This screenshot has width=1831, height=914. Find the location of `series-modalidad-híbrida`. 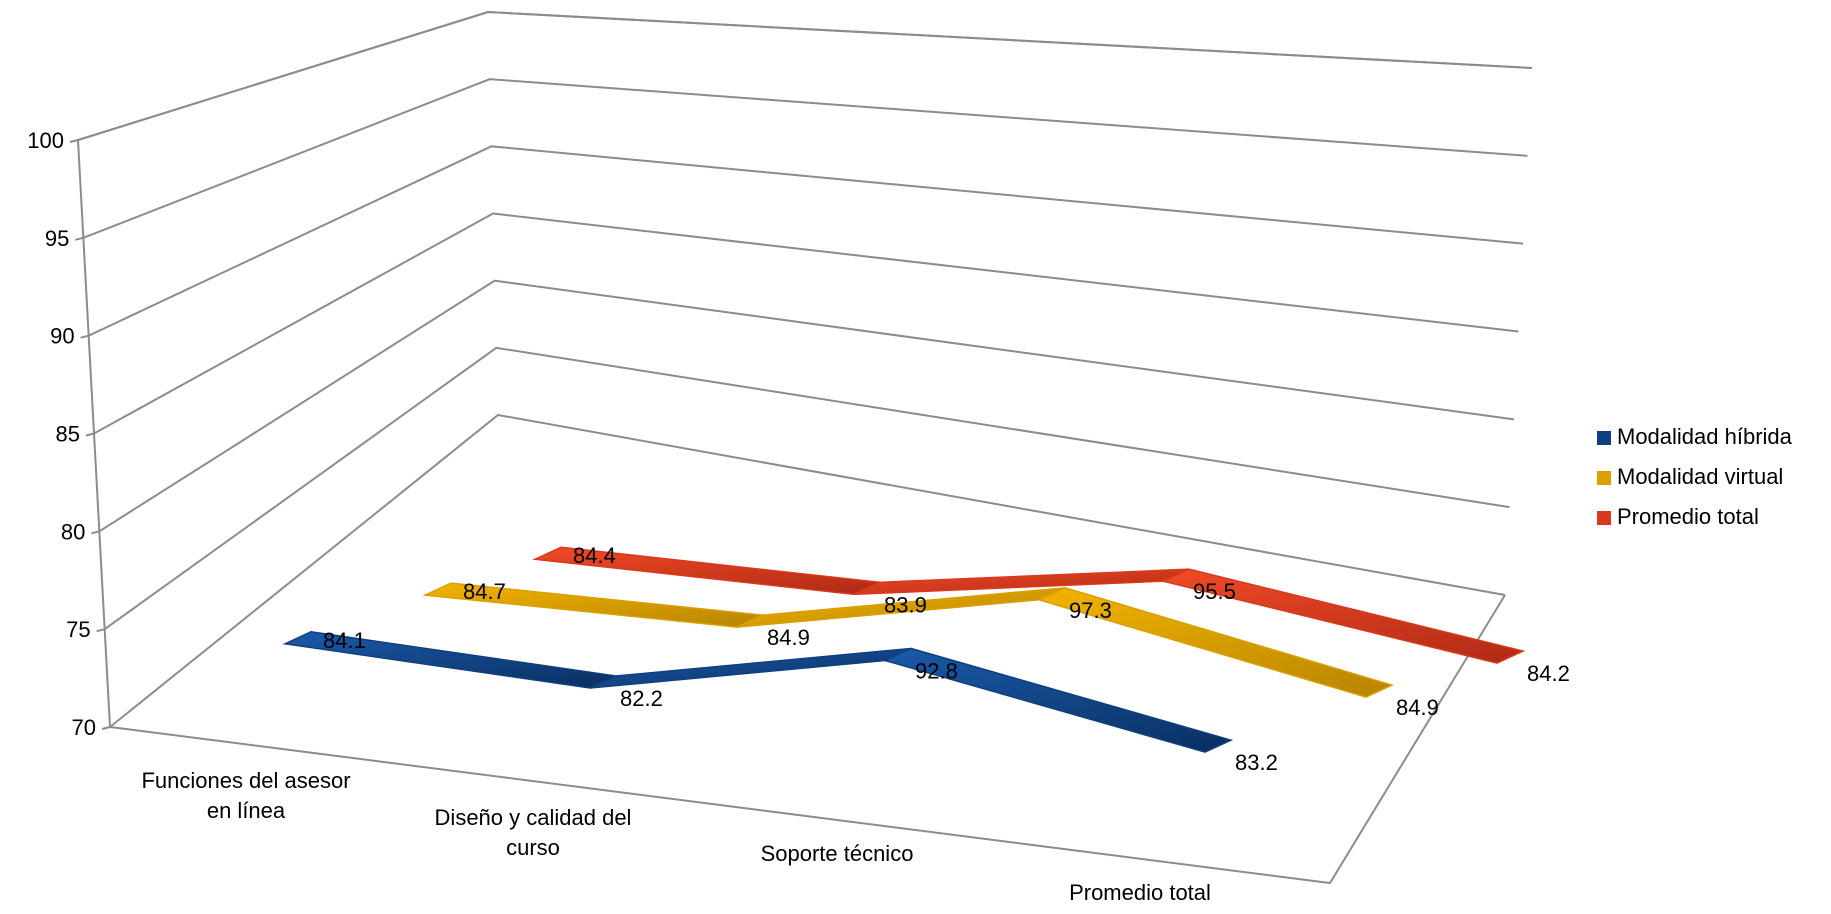

series-modalidad-híbrida is located at coordinates (758, 692).